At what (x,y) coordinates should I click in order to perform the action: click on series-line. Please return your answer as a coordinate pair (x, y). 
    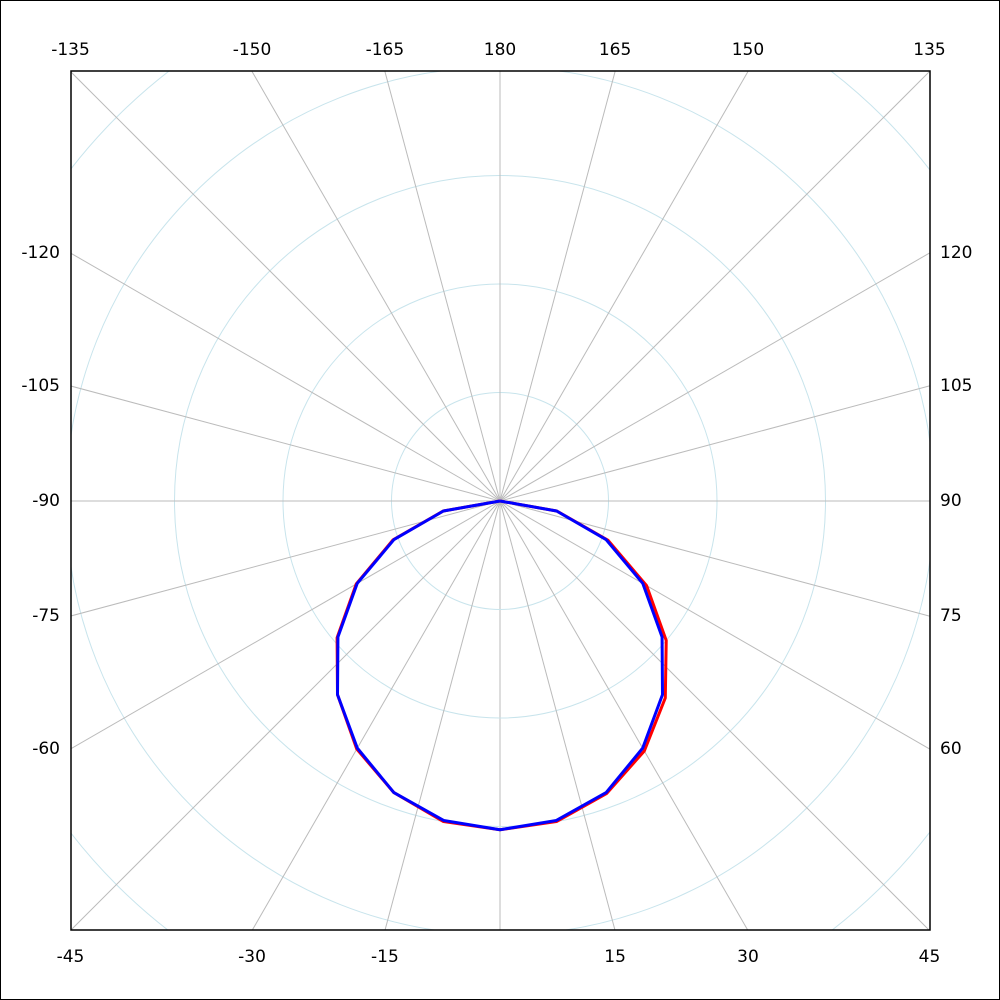
    Looking at the image, I should click on (500, 665).